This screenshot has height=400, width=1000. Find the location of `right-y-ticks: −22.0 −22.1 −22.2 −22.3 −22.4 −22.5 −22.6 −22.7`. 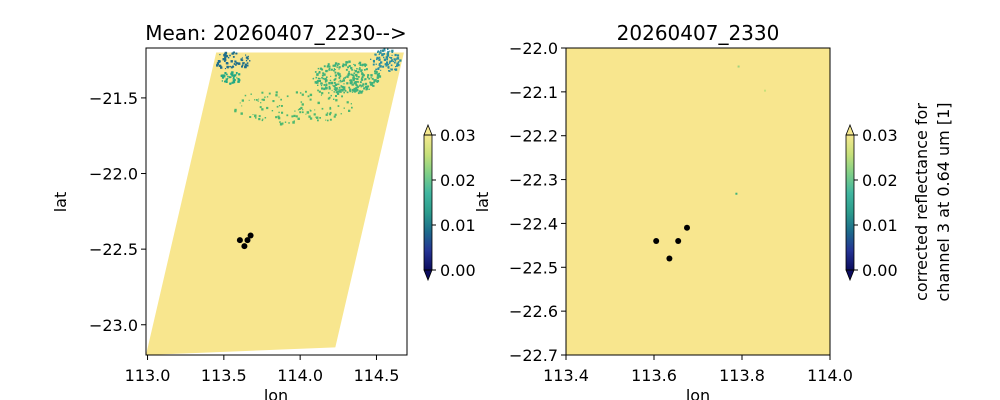

right-y-ticks: −22.0 −22.1 −22.2 −22.3 −22.4 −22.5 −22.6 −22.7 is located at coordinates (537, 202).